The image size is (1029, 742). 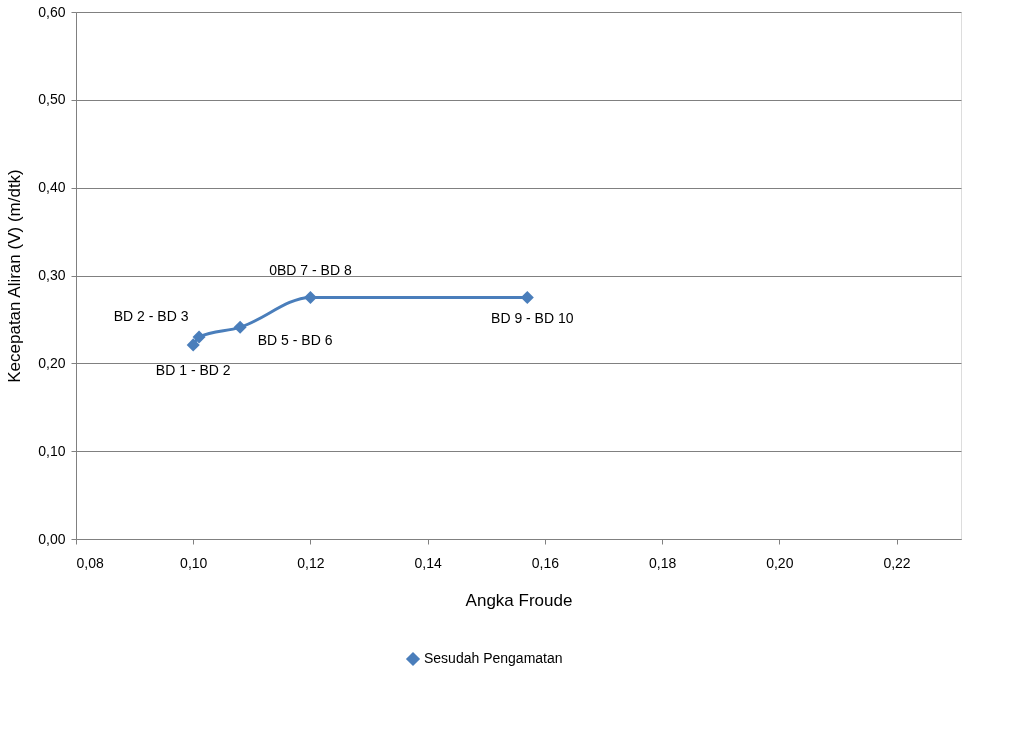 What do you see at coordinates (52, 538) in the screenshot?
I see `y-tick-label: 0,00` at bounding box center [52, 538].